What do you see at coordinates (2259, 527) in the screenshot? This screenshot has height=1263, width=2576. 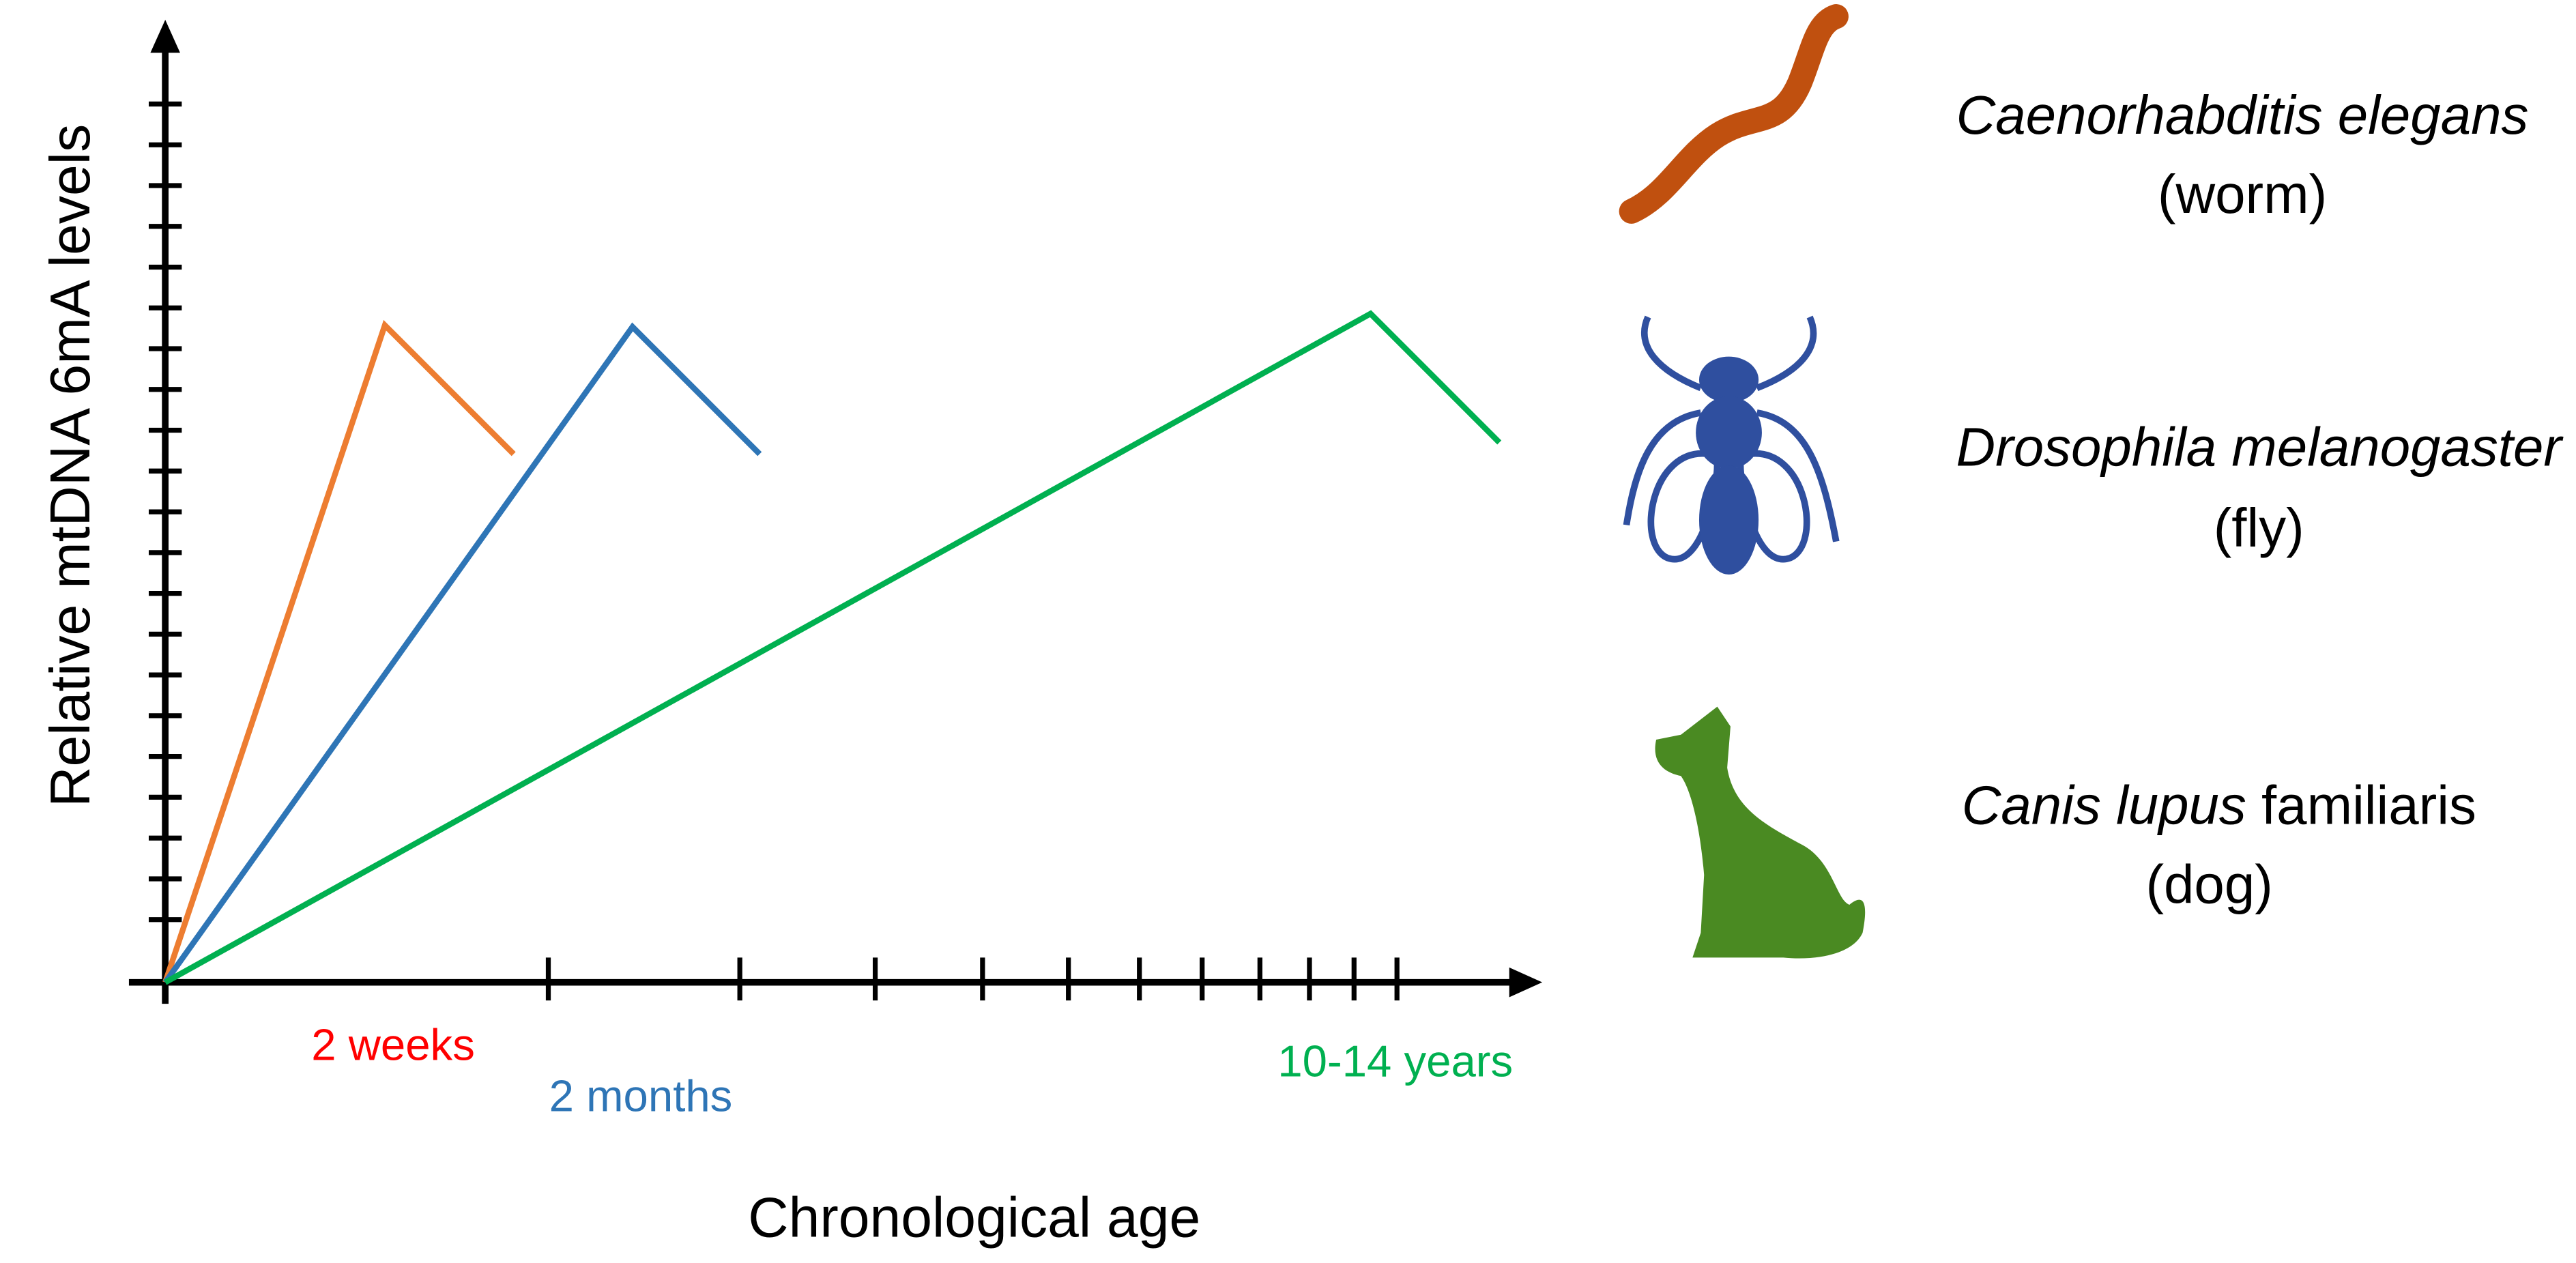 I see `species-common: (fly)` at bounding box center [2259, 527].